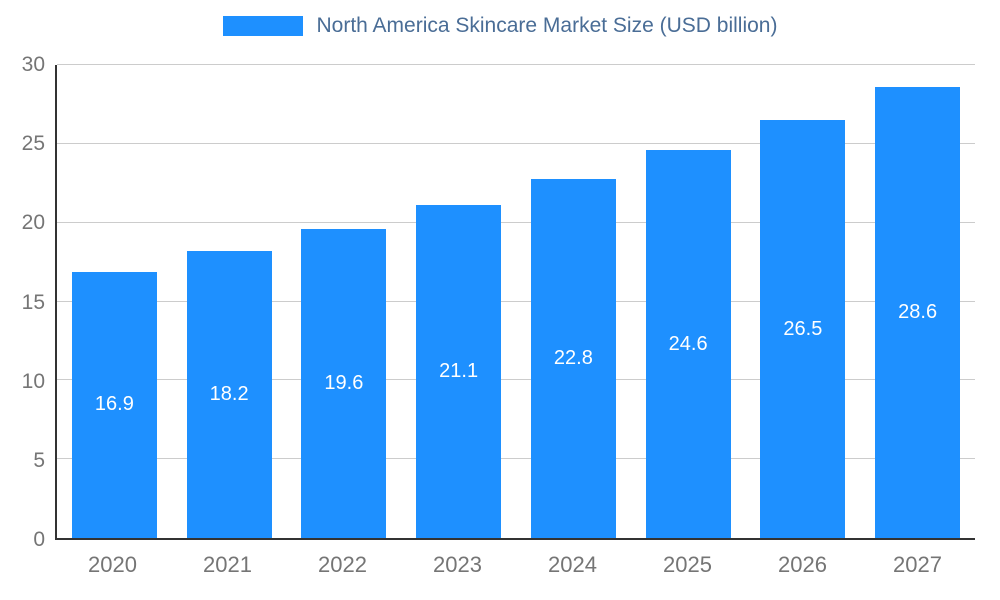 Image resolution: width=1000 pixels, height=600 pixels. Describe the element at coordinates (33, 144) in the screenshot. I see `y-tick-label: 25` at that location.